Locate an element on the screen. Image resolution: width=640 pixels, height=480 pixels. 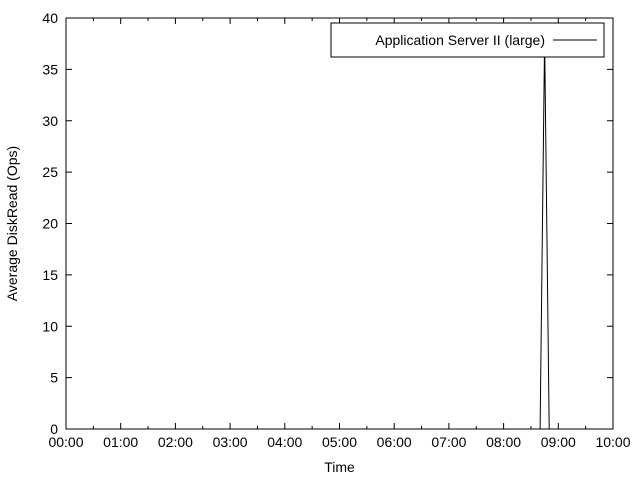
legend: Application Server II (large) is located at coordinates (467, 40).